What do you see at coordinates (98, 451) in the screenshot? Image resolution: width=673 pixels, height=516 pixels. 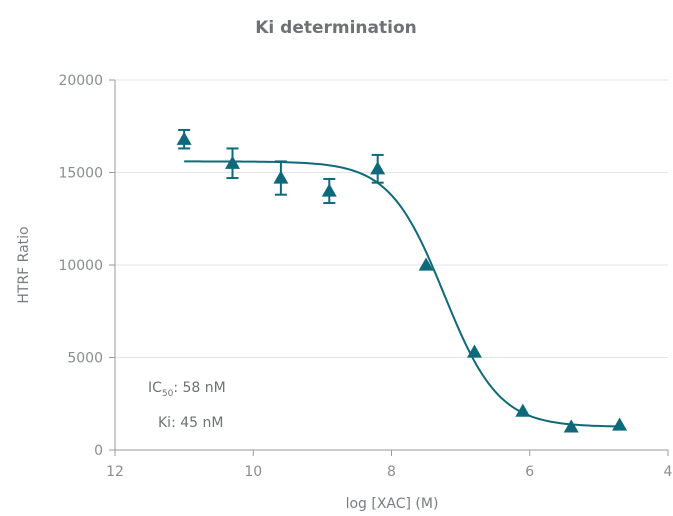 I see `y-tick-label: 0` at bounding box center [98, 451].